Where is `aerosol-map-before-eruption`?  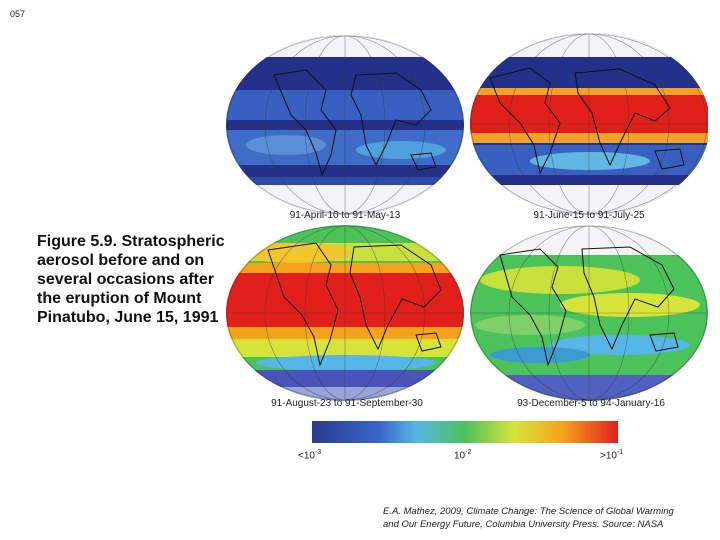
aerosol-map-before-eruption is located at coordinates (345, 125).